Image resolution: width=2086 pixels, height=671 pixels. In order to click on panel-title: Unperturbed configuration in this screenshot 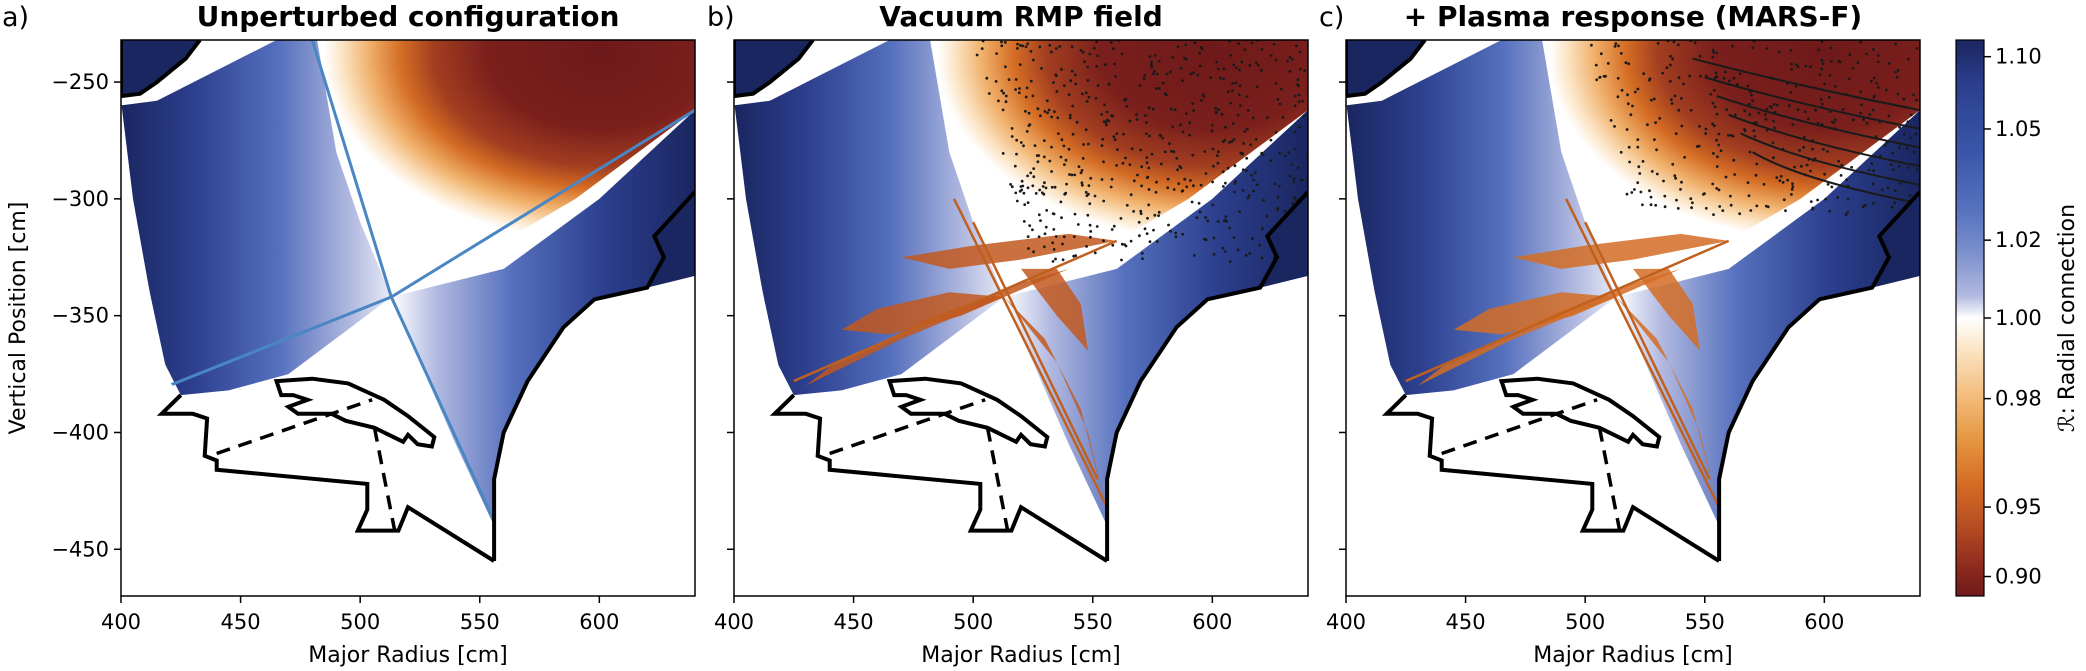, I will do `click(408, 16)`.